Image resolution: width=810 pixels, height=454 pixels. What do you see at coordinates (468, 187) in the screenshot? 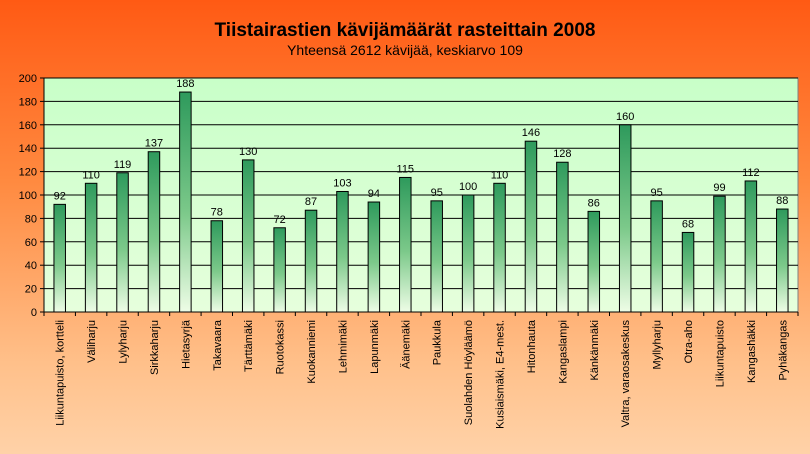
I see `data-label: 100` at bounding box center [468, 187].